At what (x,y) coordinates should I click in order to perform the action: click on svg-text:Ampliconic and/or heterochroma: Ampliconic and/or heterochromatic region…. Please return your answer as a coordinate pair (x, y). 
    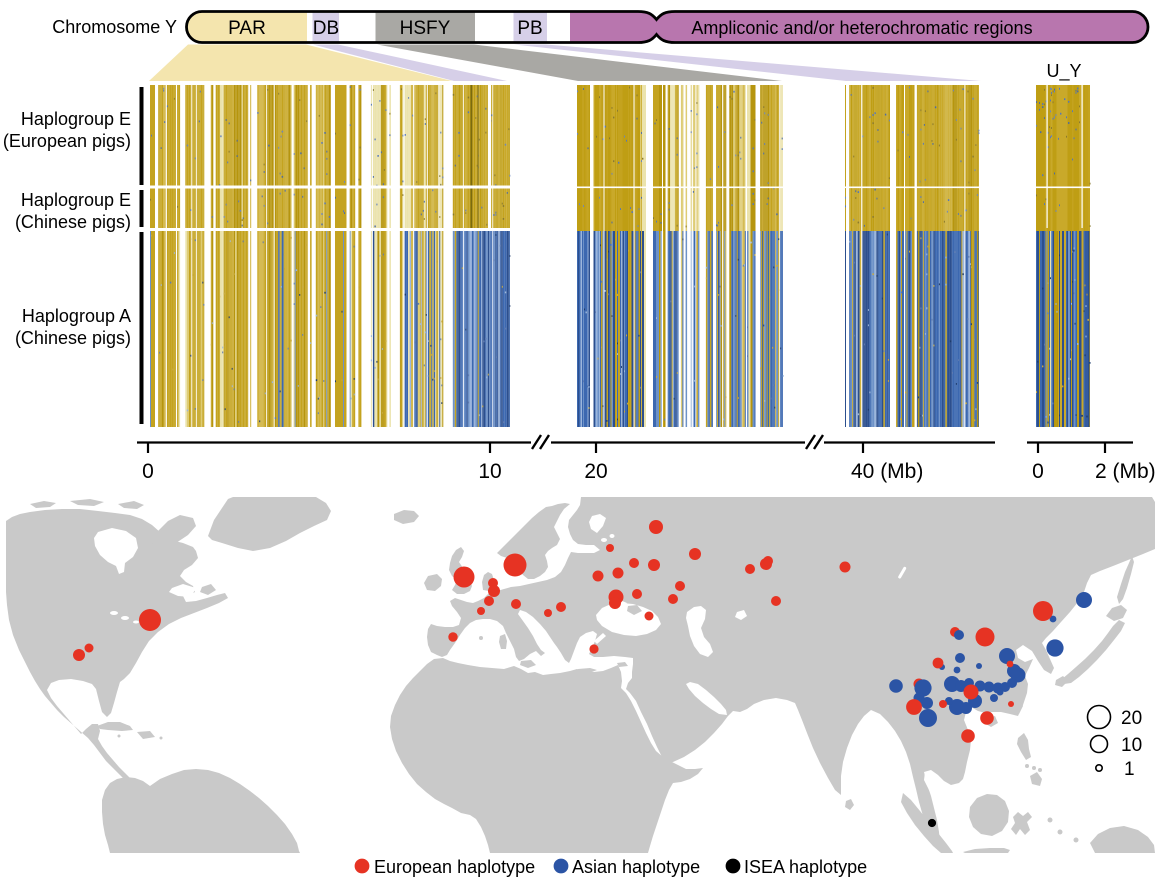
    Looking at the image, I should click on (861, 28).